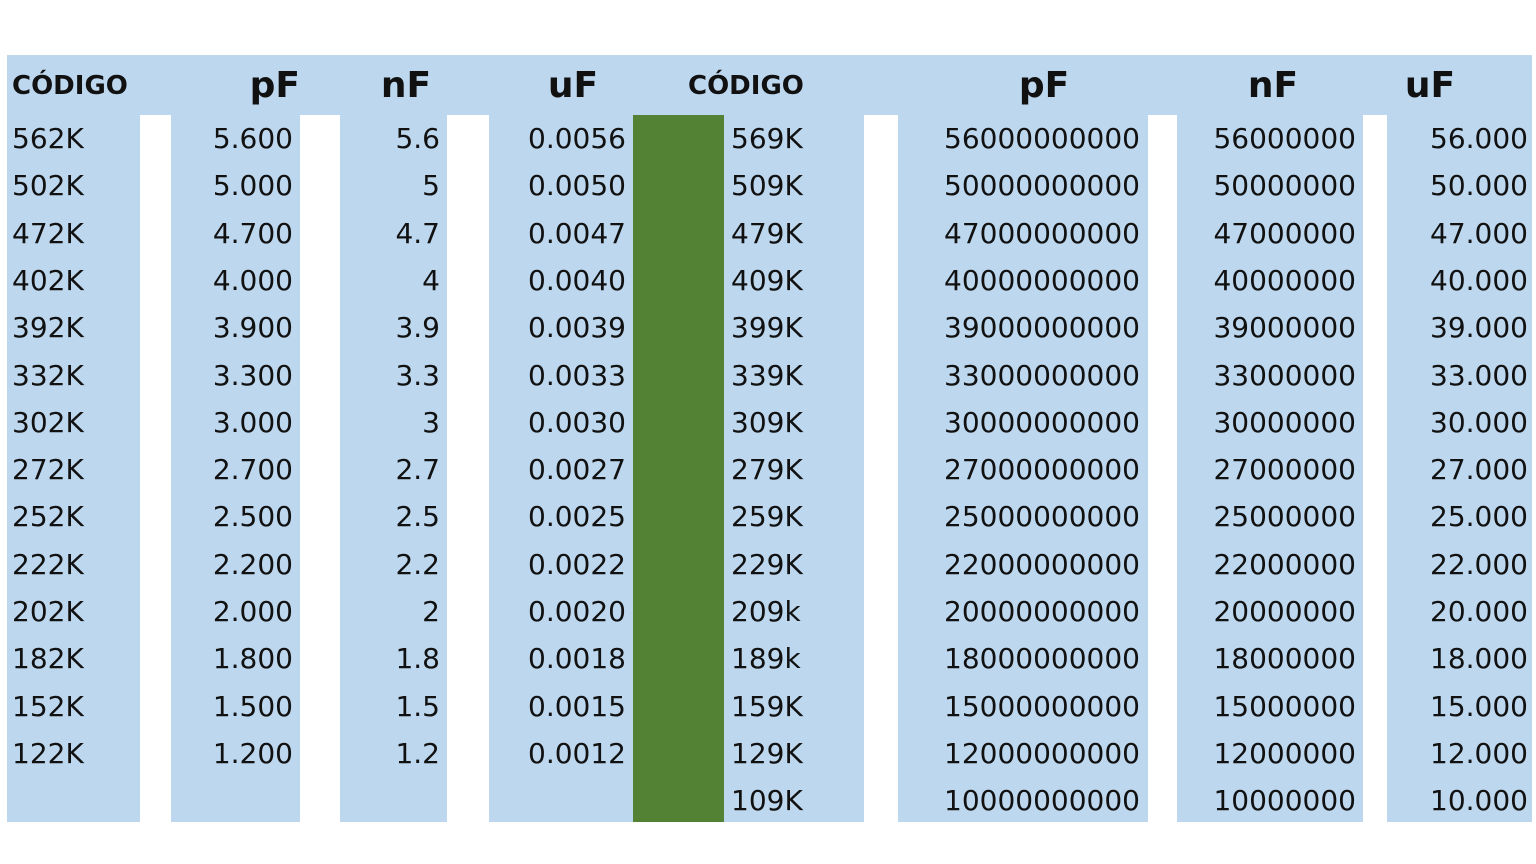  I want to click on table-cell: 159K, so click(767, 706).